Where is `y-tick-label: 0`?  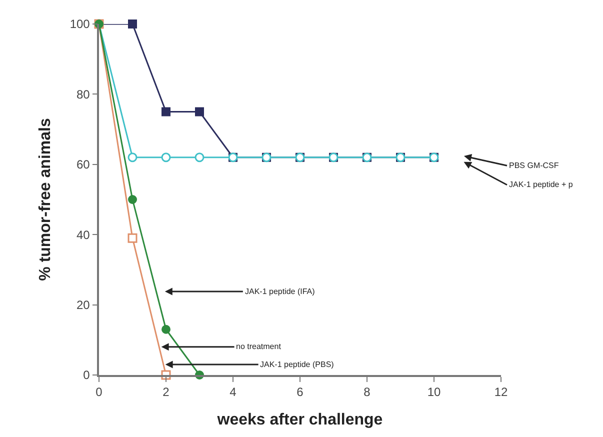
y-tick-label: 0 is located at coordinates (86, 375).